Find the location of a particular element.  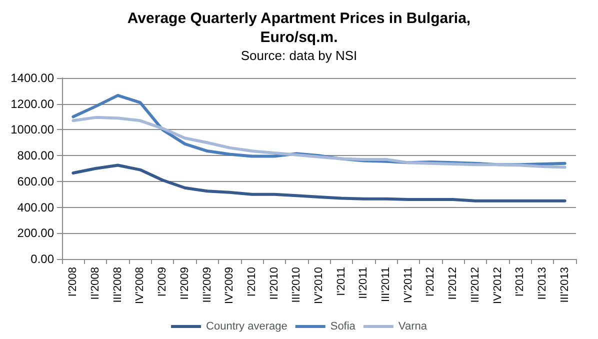

x-tick-label: IV'2008 is located at coordinates (140, 285).